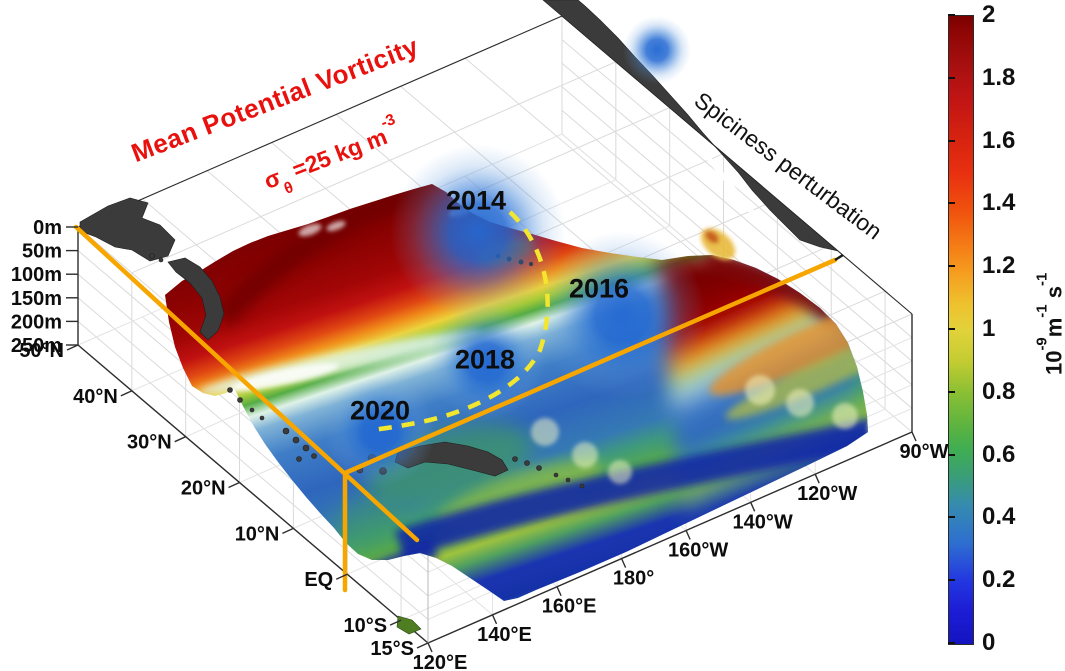  I want to click on colorbar-tick-label: 0.6, so click(999, 454).